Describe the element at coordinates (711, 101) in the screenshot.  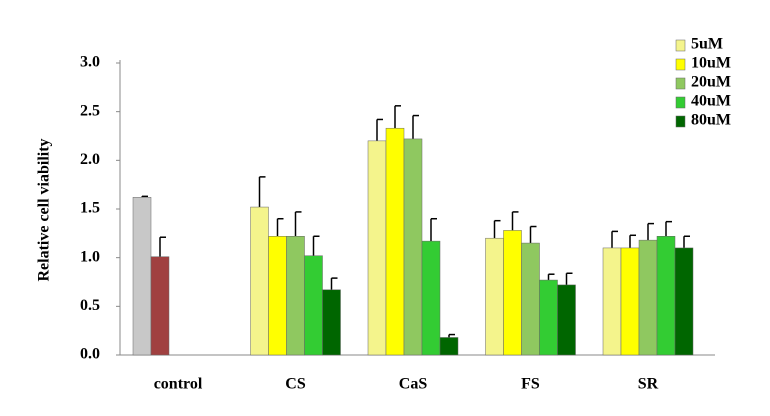
I see `legend-label: 40uM` at that location.